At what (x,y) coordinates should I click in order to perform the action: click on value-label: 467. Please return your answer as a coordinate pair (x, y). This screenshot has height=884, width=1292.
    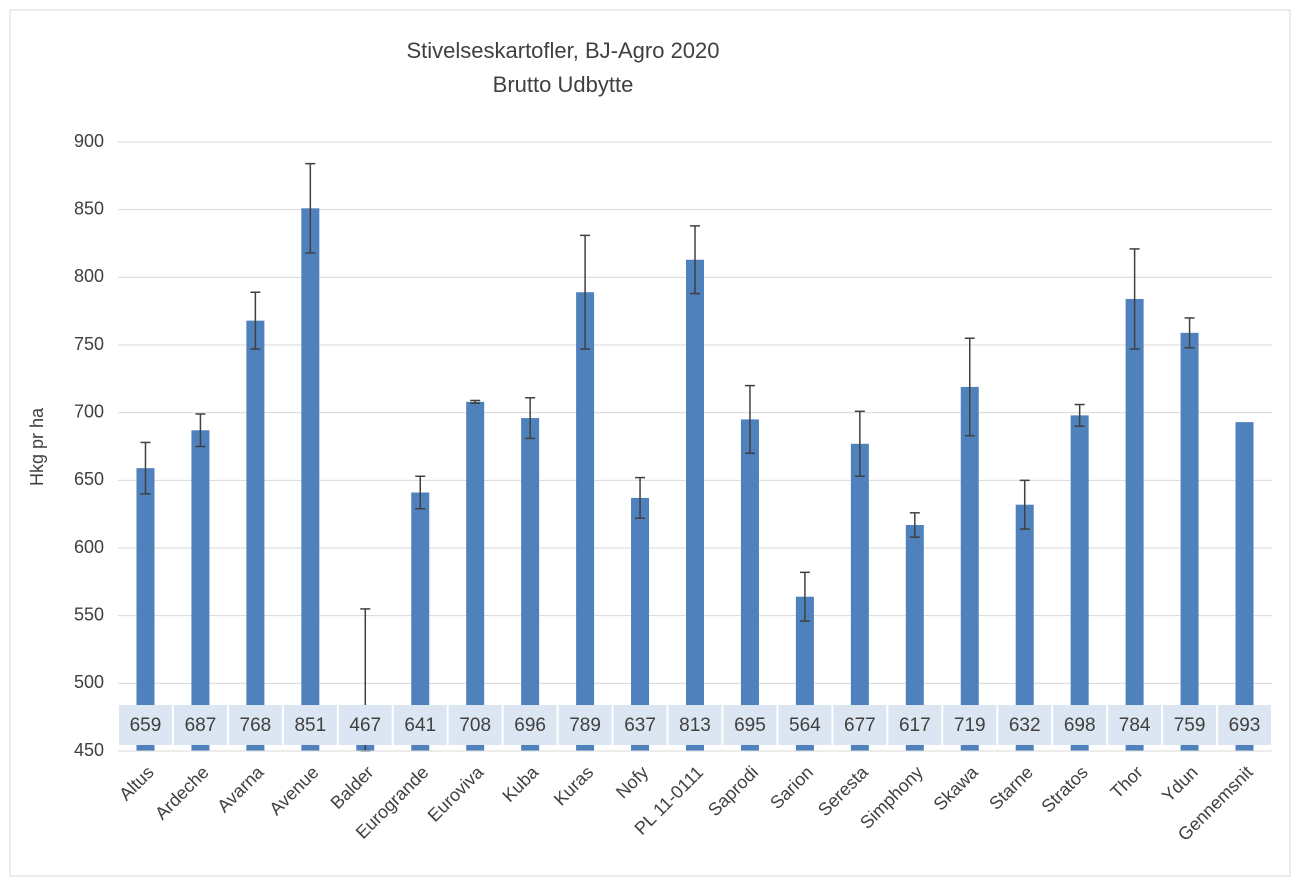
    Looking at the image, I should click on (365, 725).